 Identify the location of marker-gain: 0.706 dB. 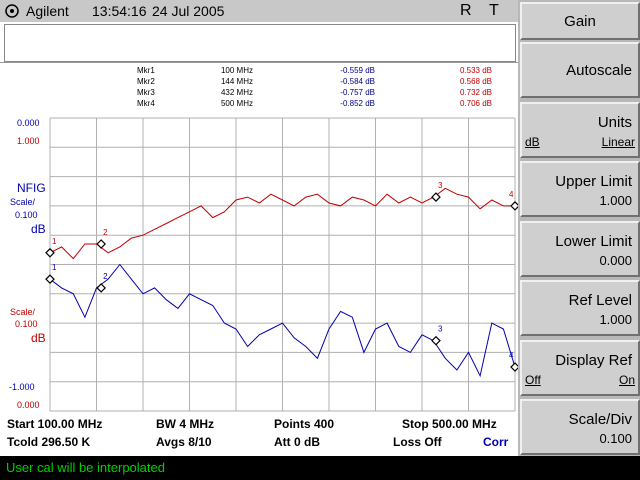
(476, 103).